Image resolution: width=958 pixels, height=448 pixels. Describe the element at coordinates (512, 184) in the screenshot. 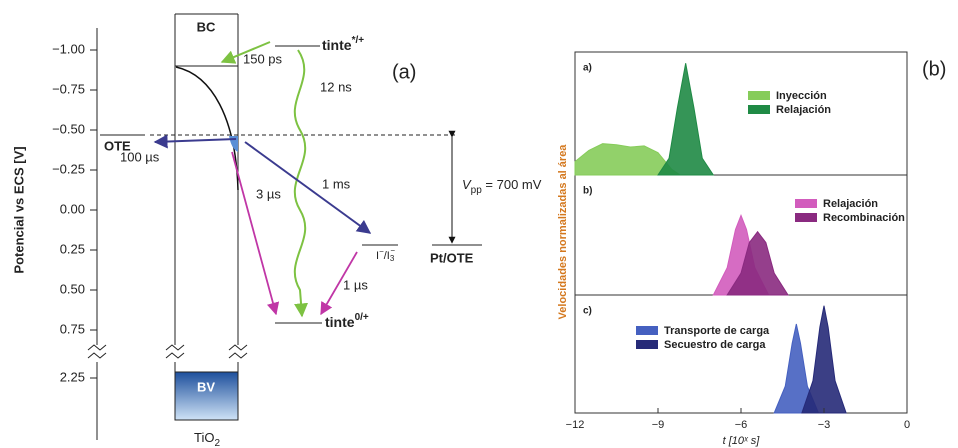

I see `vpp-part: = 700 mV` at that location.